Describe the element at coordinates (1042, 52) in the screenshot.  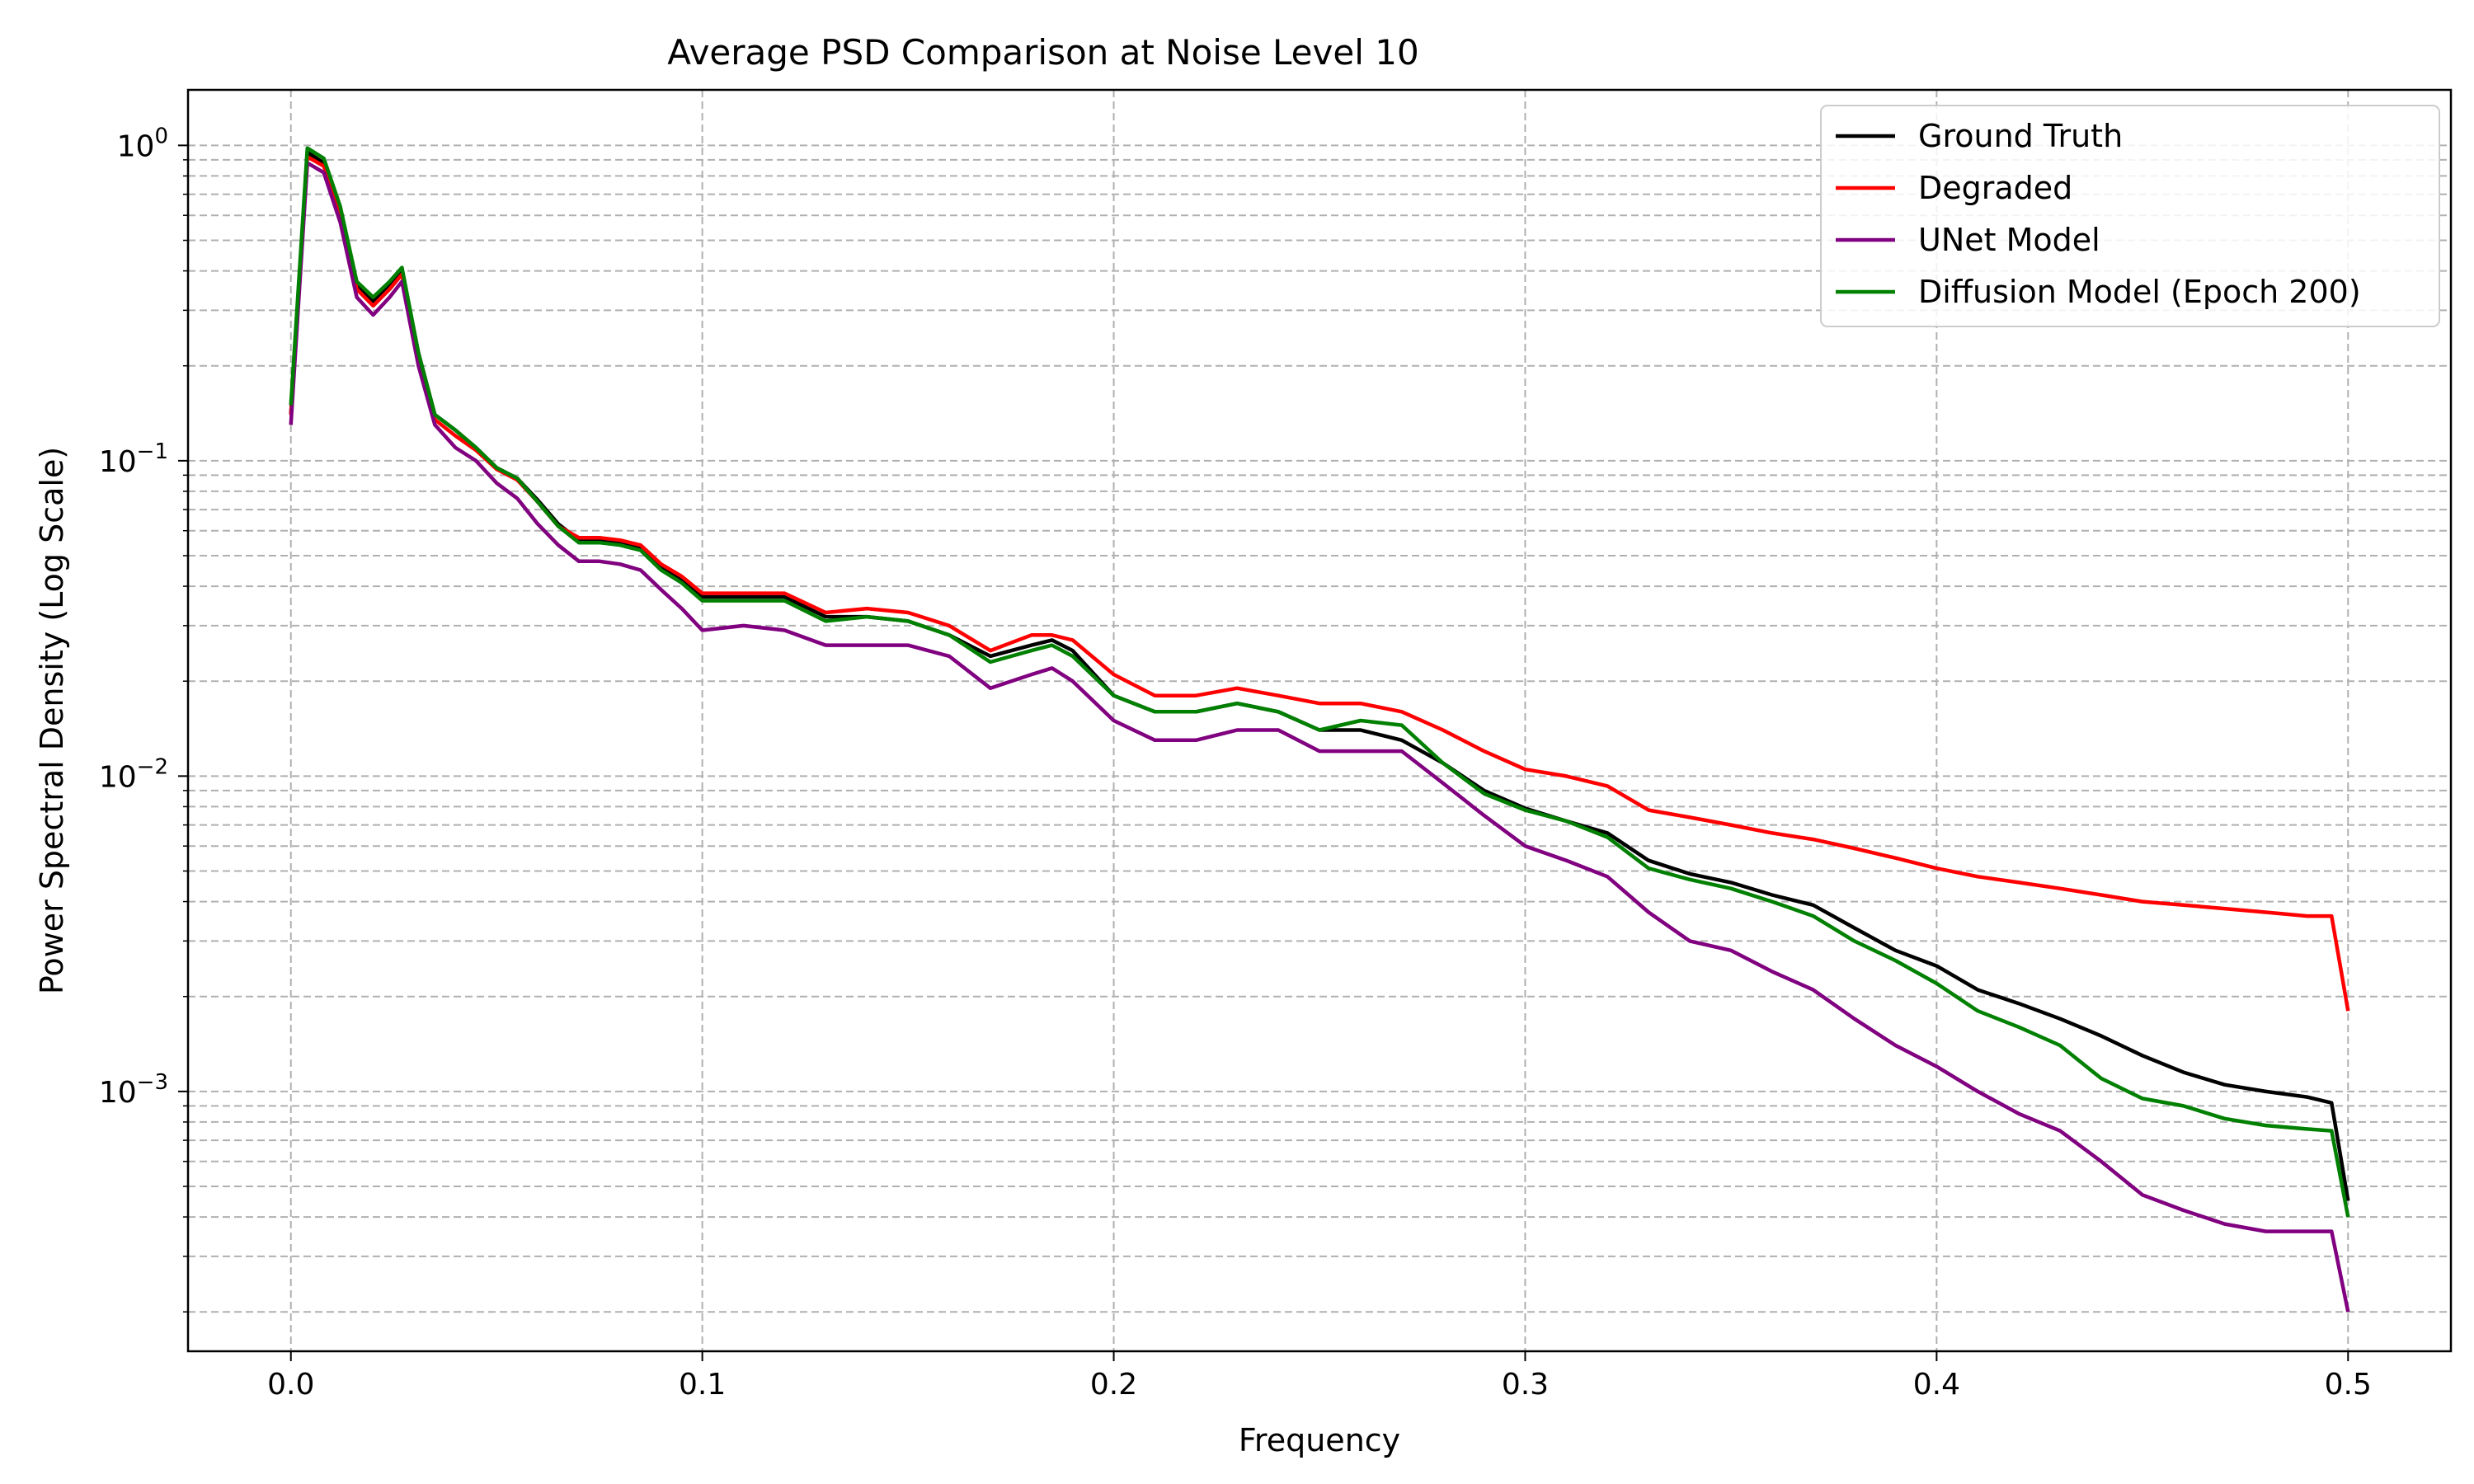
I see `chart-title: Average PSD Comparison at Noise Level 10` at that location.